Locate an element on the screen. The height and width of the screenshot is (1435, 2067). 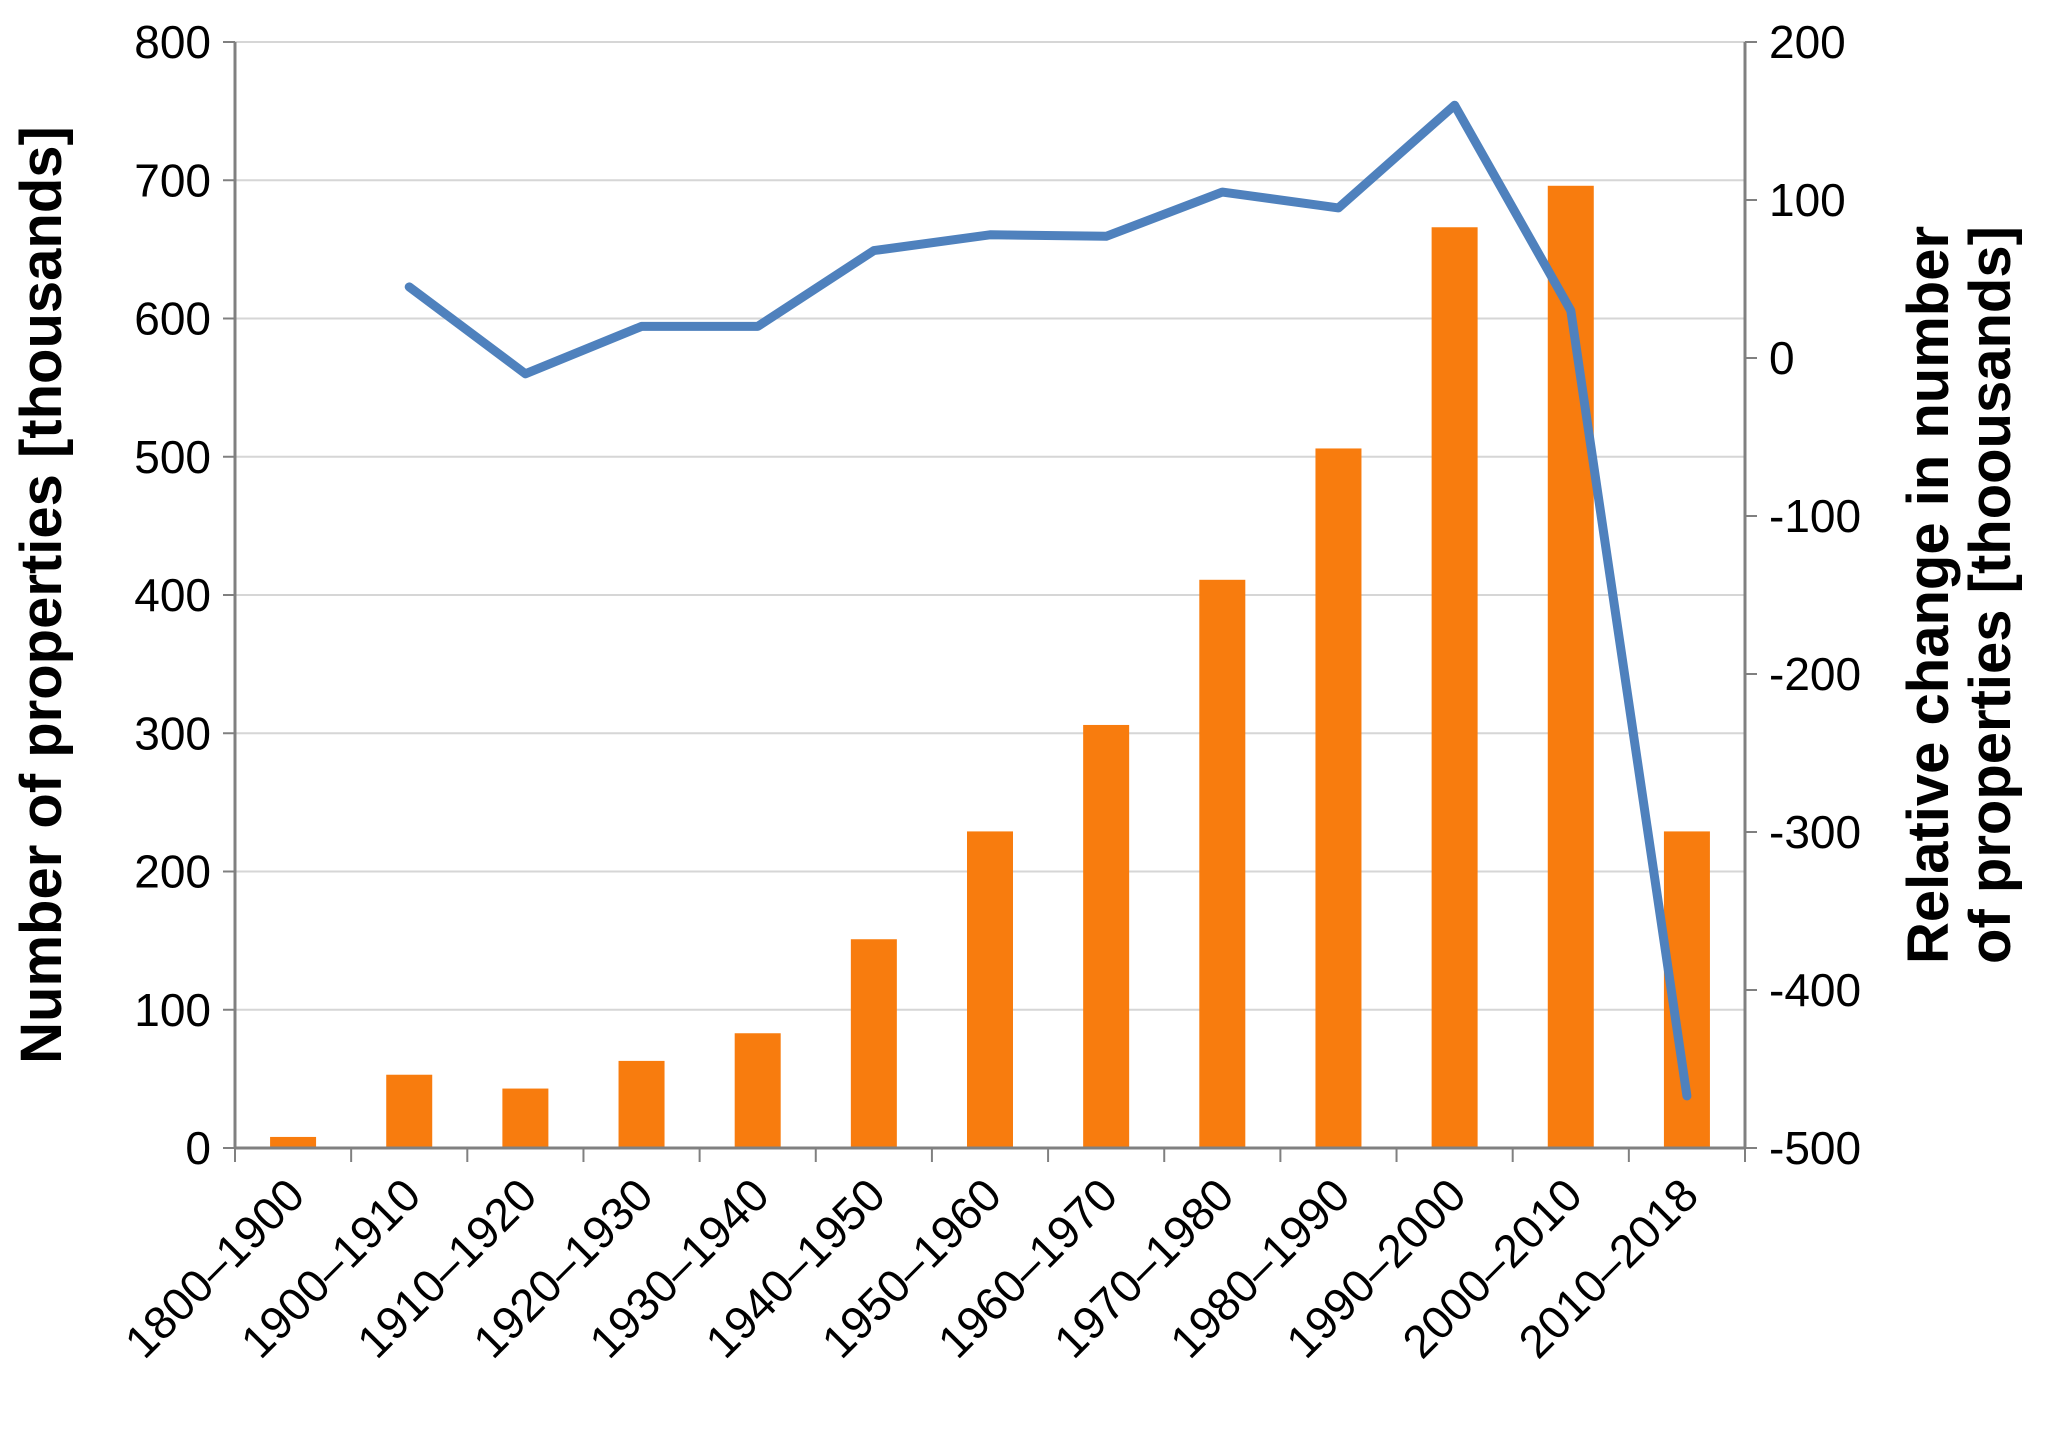
left-tick-label: 500 is located at coordinates (172, 457).